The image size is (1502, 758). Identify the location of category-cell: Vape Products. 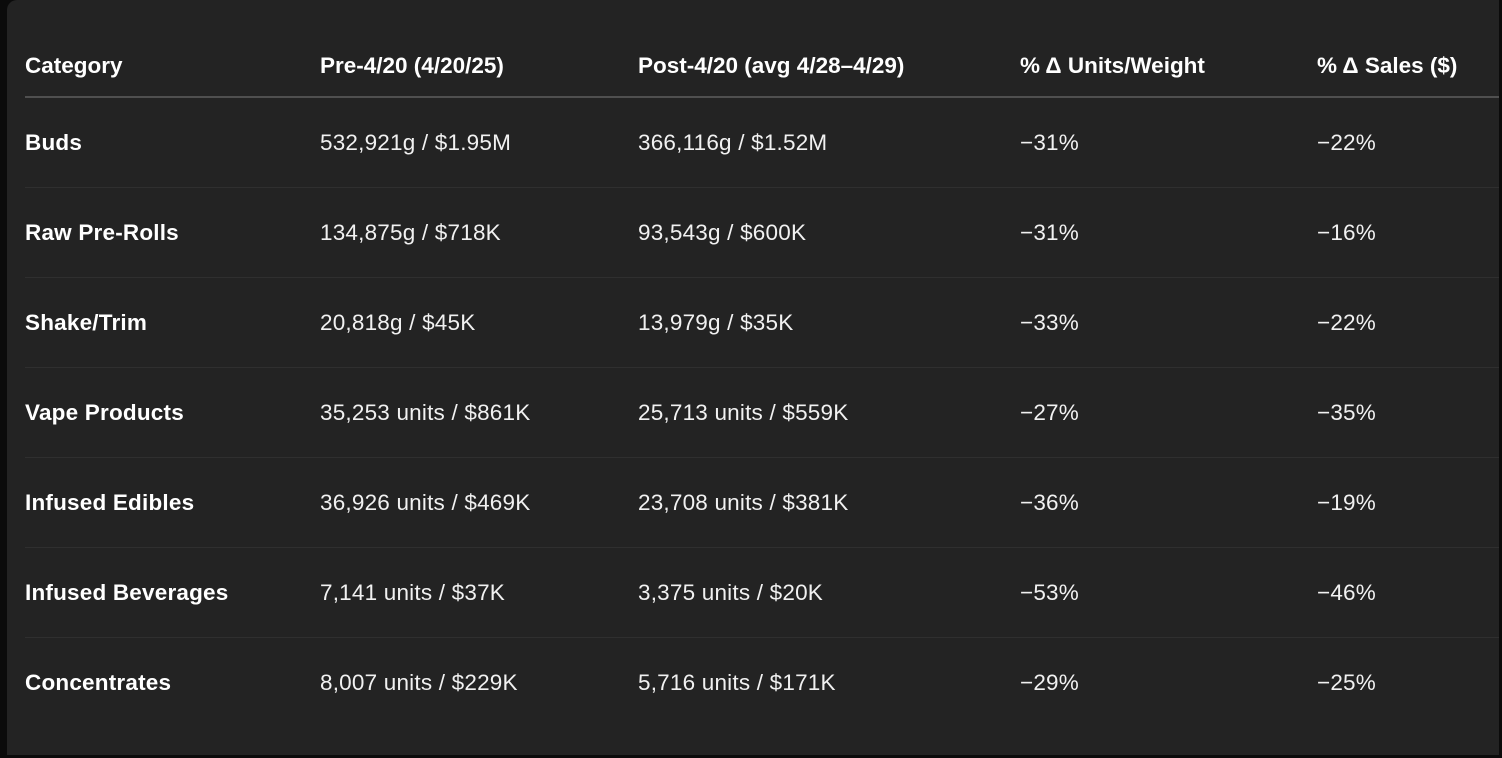
(104, 412).